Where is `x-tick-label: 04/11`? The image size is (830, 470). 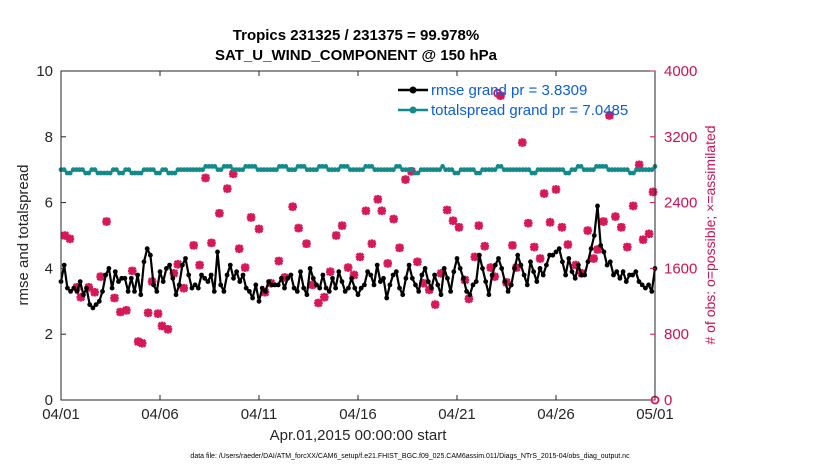
x-tick-label: 04/11 is located at coordinates (259, 414).